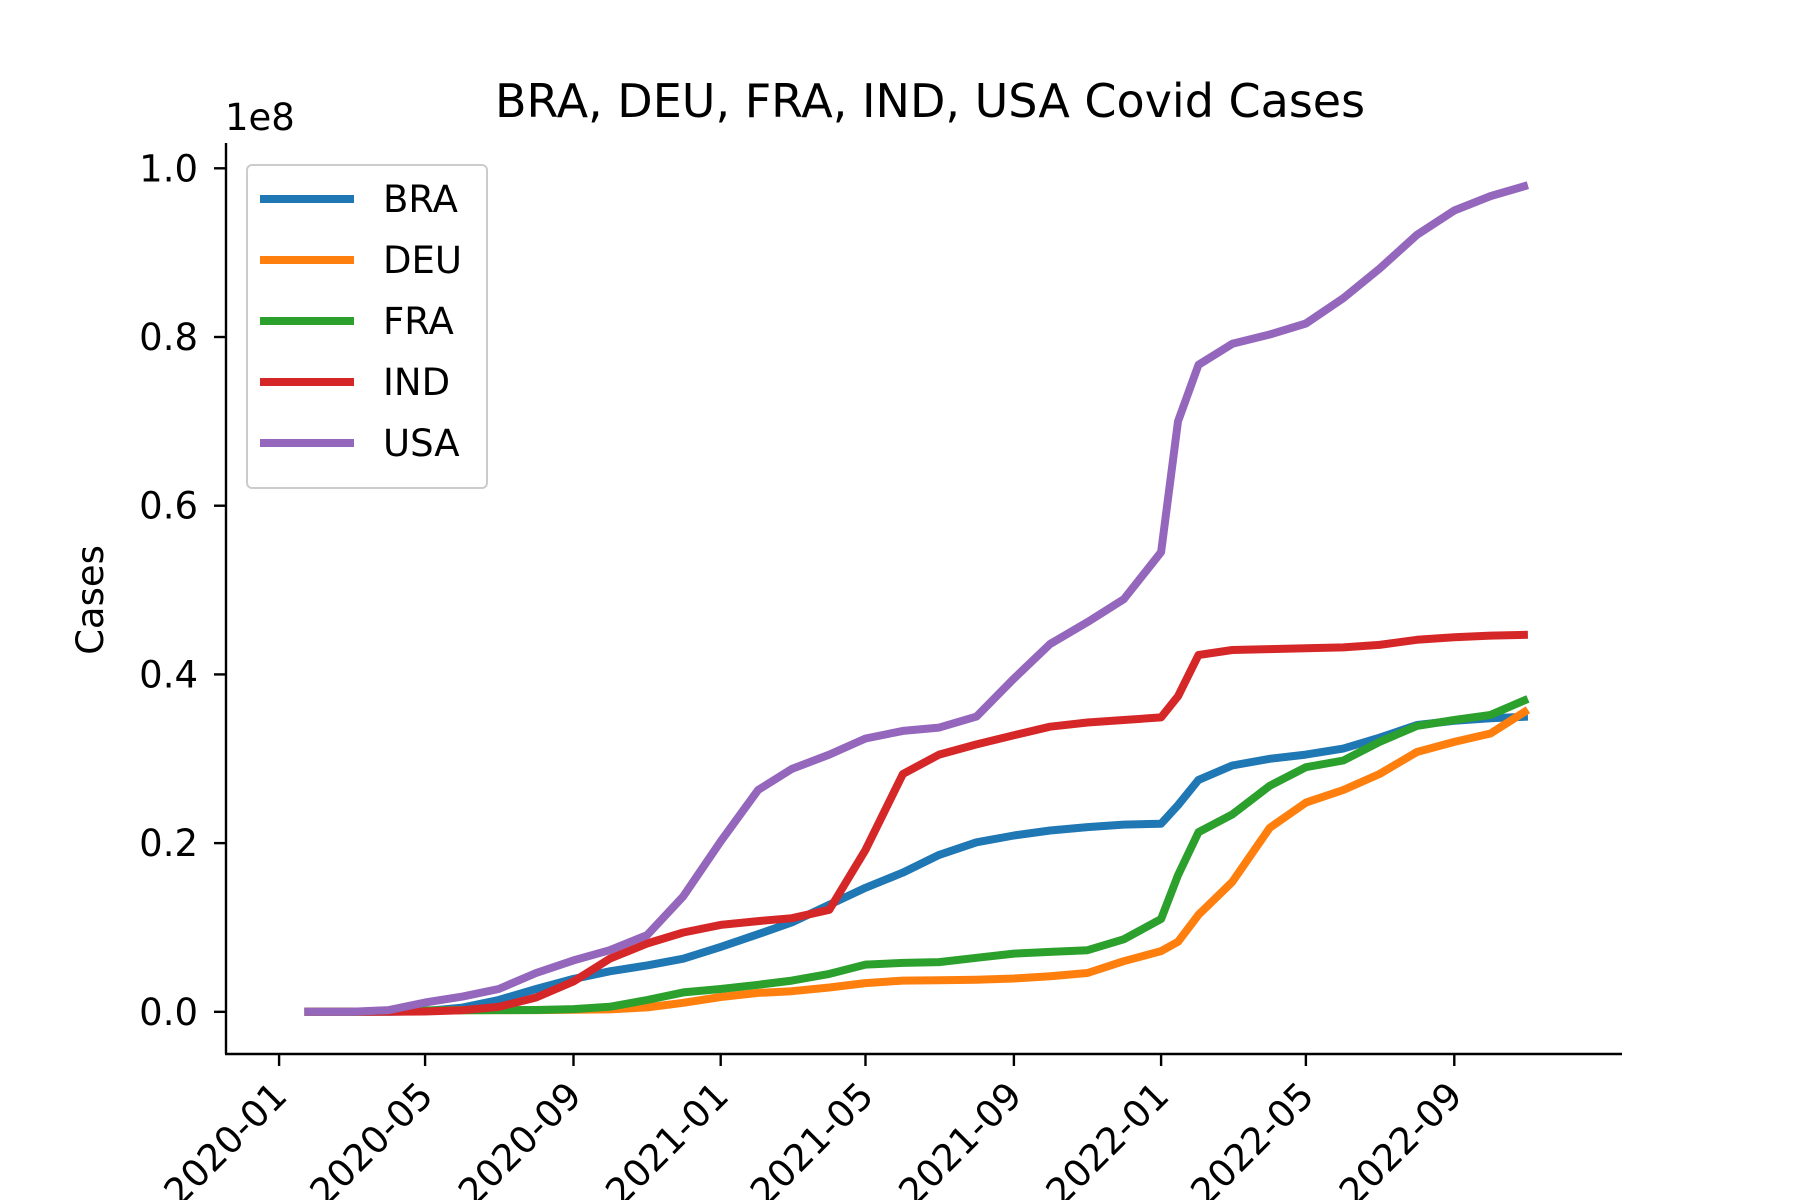  Describe the element at coordinates (520, 1137) in the screenshot. I see `x-tick-label: 2020-09` at that location.